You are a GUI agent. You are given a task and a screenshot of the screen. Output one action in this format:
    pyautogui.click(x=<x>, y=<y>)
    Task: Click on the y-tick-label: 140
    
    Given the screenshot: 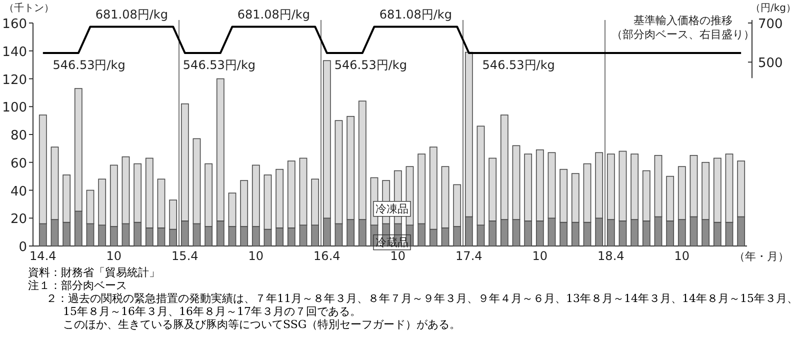 What is the action you would take?
    pyautogui.click(x=14, y=52)
    